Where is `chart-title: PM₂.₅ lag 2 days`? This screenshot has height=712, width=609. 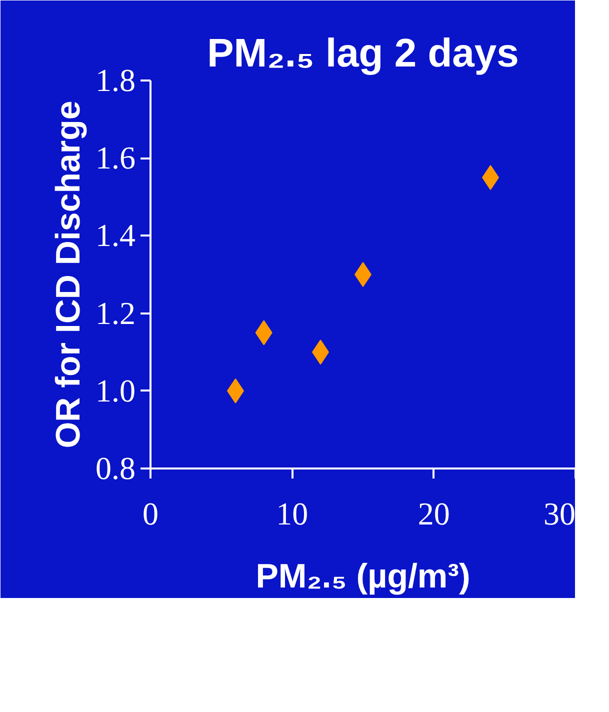 chart-title: PM₂.₅ lag 2 days is located at coordinates (363, 54).